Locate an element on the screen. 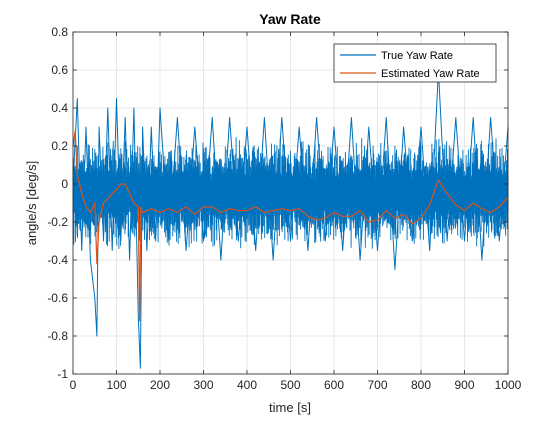 The image size is (560, 425). x-axis-label: time [s] is located at coordinates (290, 407).